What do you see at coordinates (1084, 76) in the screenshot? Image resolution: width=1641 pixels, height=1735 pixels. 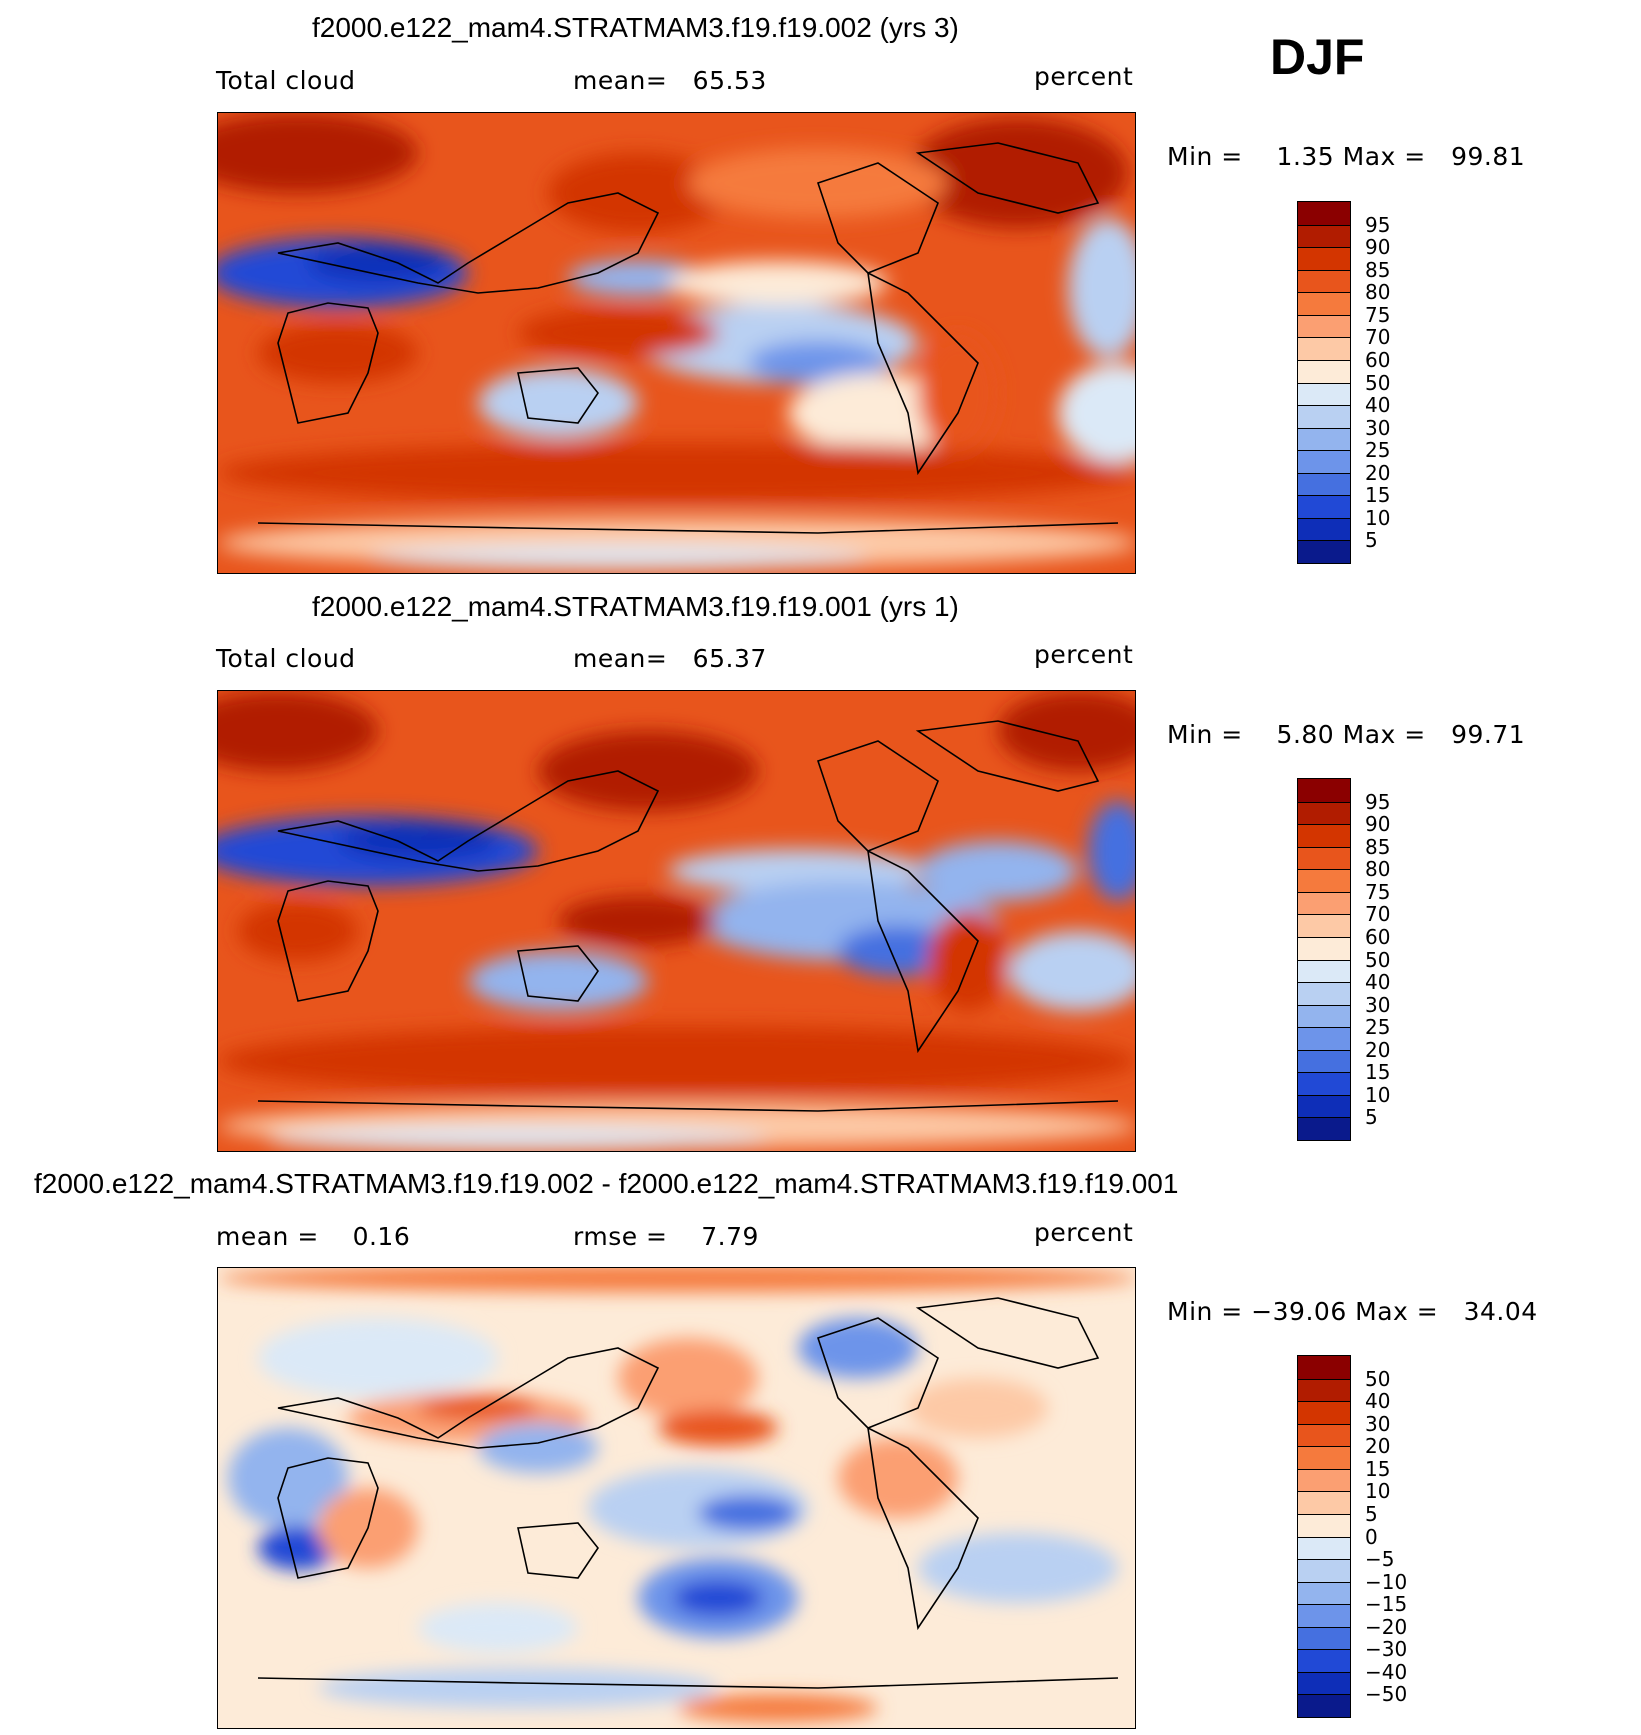 I see `panel-1-units: percent` at bounding box center [1084, 76].